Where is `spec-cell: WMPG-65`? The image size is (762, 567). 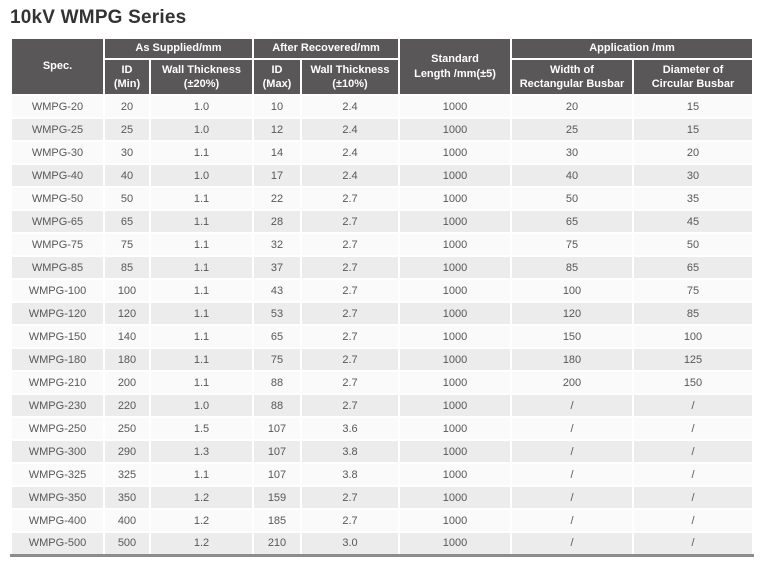
spec-cell: WMPG-65 is located at coordinates (57, 221).